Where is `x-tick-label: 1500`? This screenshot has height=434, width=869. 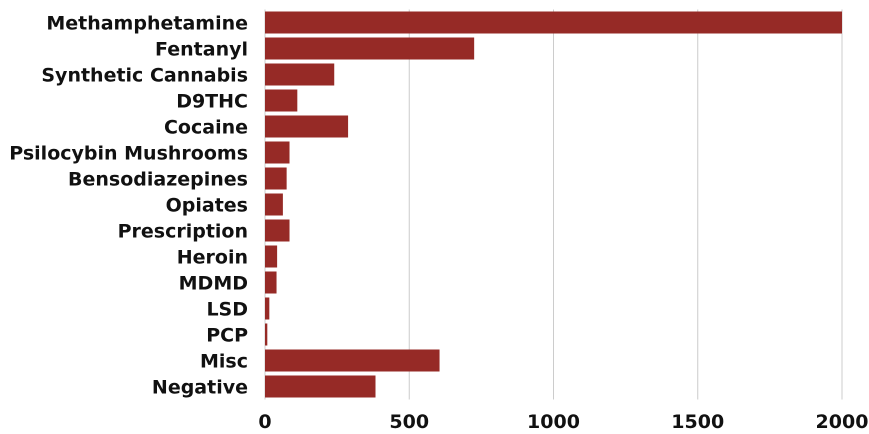 x-tick-label: 1500 is located at coordinates (697, 420).